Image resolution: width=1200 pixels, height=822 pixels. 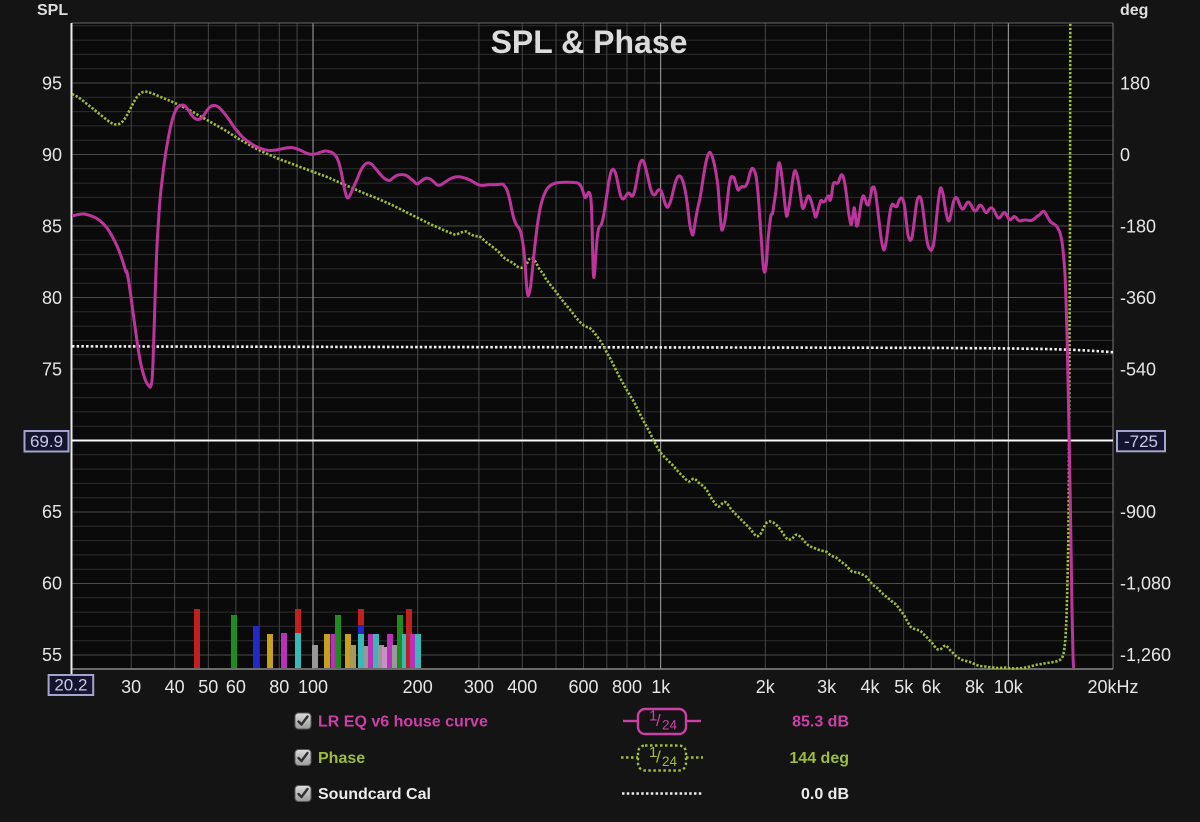 What do you see at coordinates (1145, 584) in the screenshot?
I see `svg-text: -1,080` at bounding box center [1145, 584].